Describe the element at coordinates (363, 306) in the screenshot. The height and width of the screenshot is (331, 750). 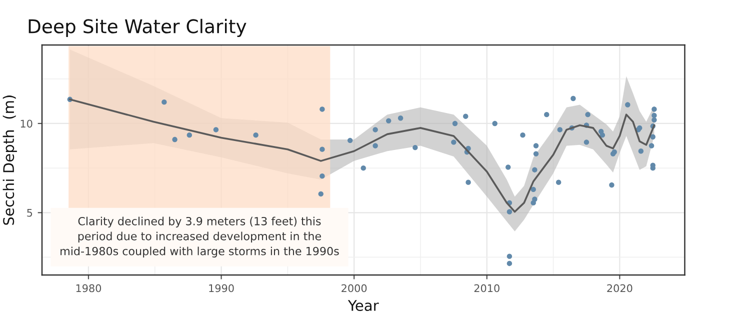
I see `x-axis-title: Year` at that location.